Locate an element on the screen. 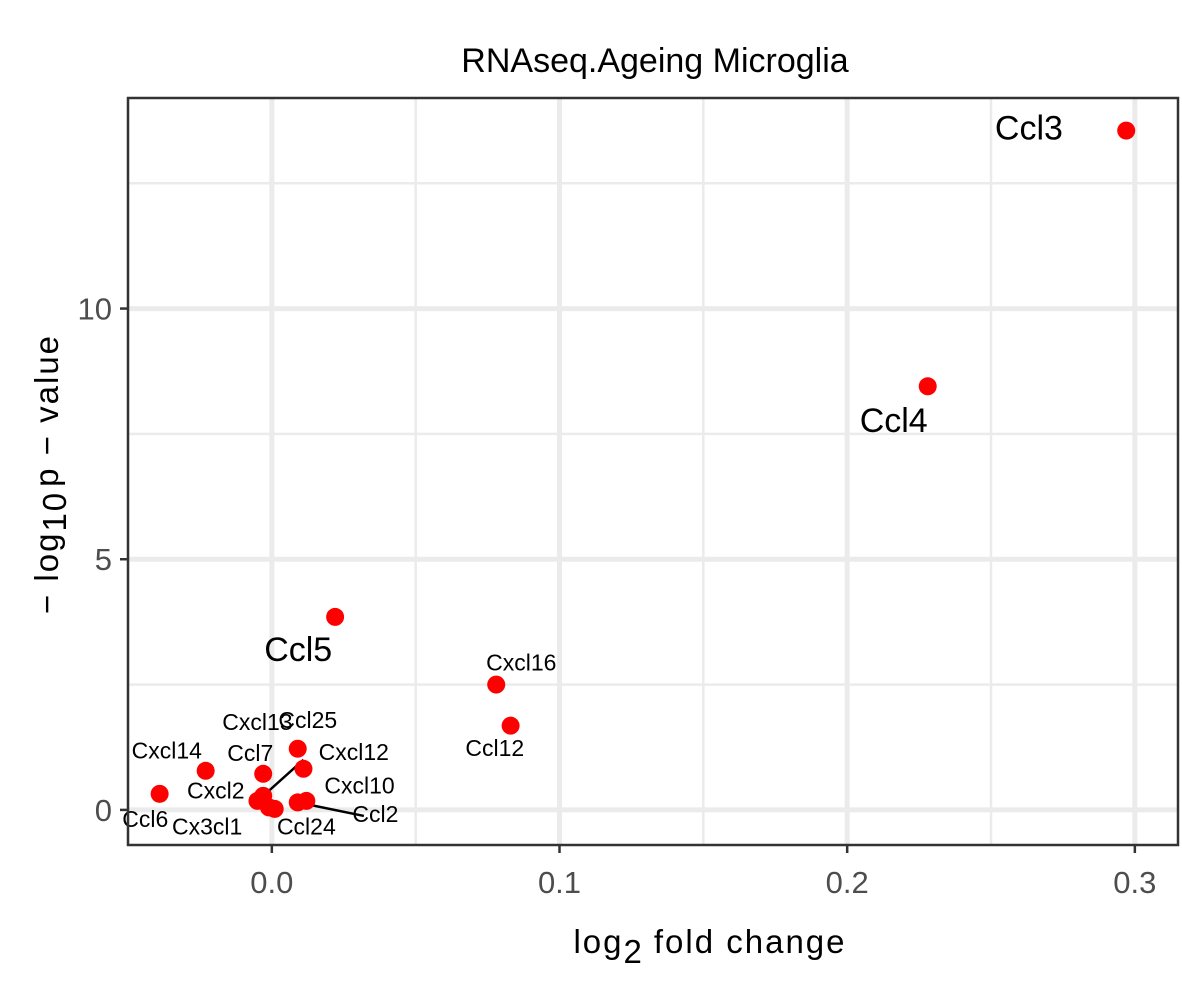  label-ccl4: Ccl4 is located at coordinates (894, 421).